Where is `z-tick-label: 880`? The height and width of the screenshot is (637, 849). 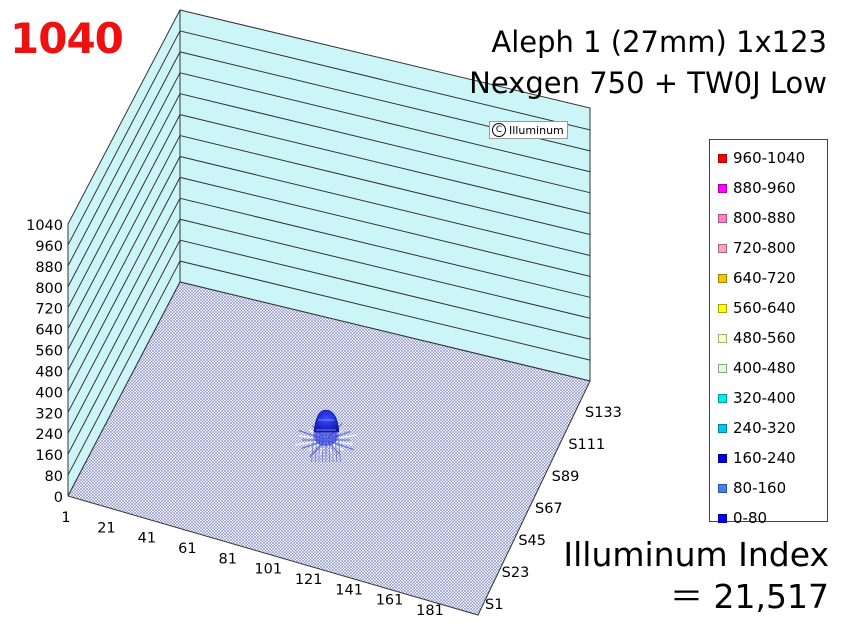 z-tick-label: 880 is located at coordinates (49, 268).